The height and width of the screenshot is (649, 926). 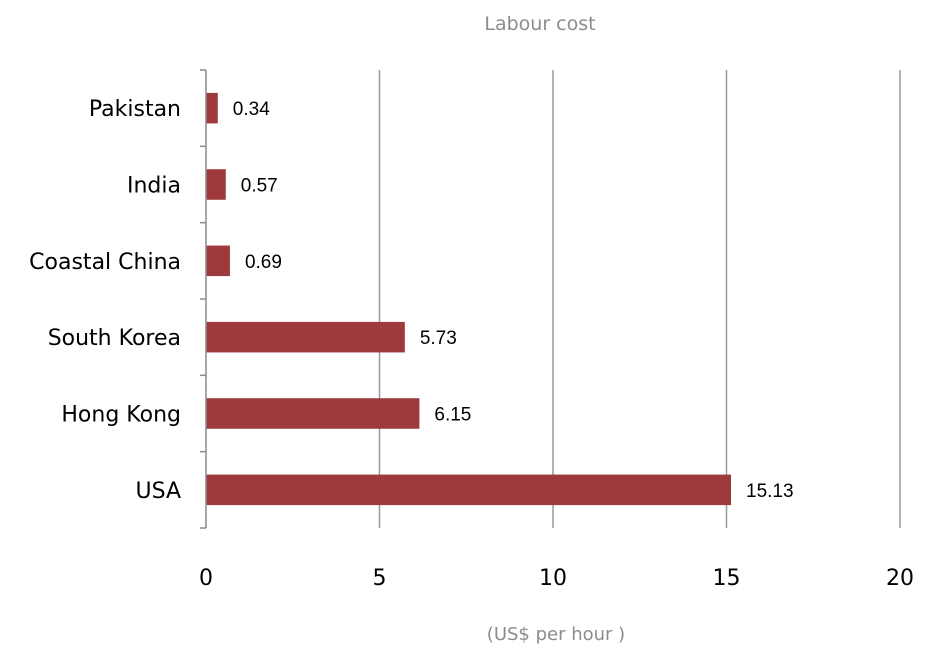 What do you see at coordinates (259, 186) in the screenshot?
I see `data-label: 0.57` at bounding box center [259, 186].